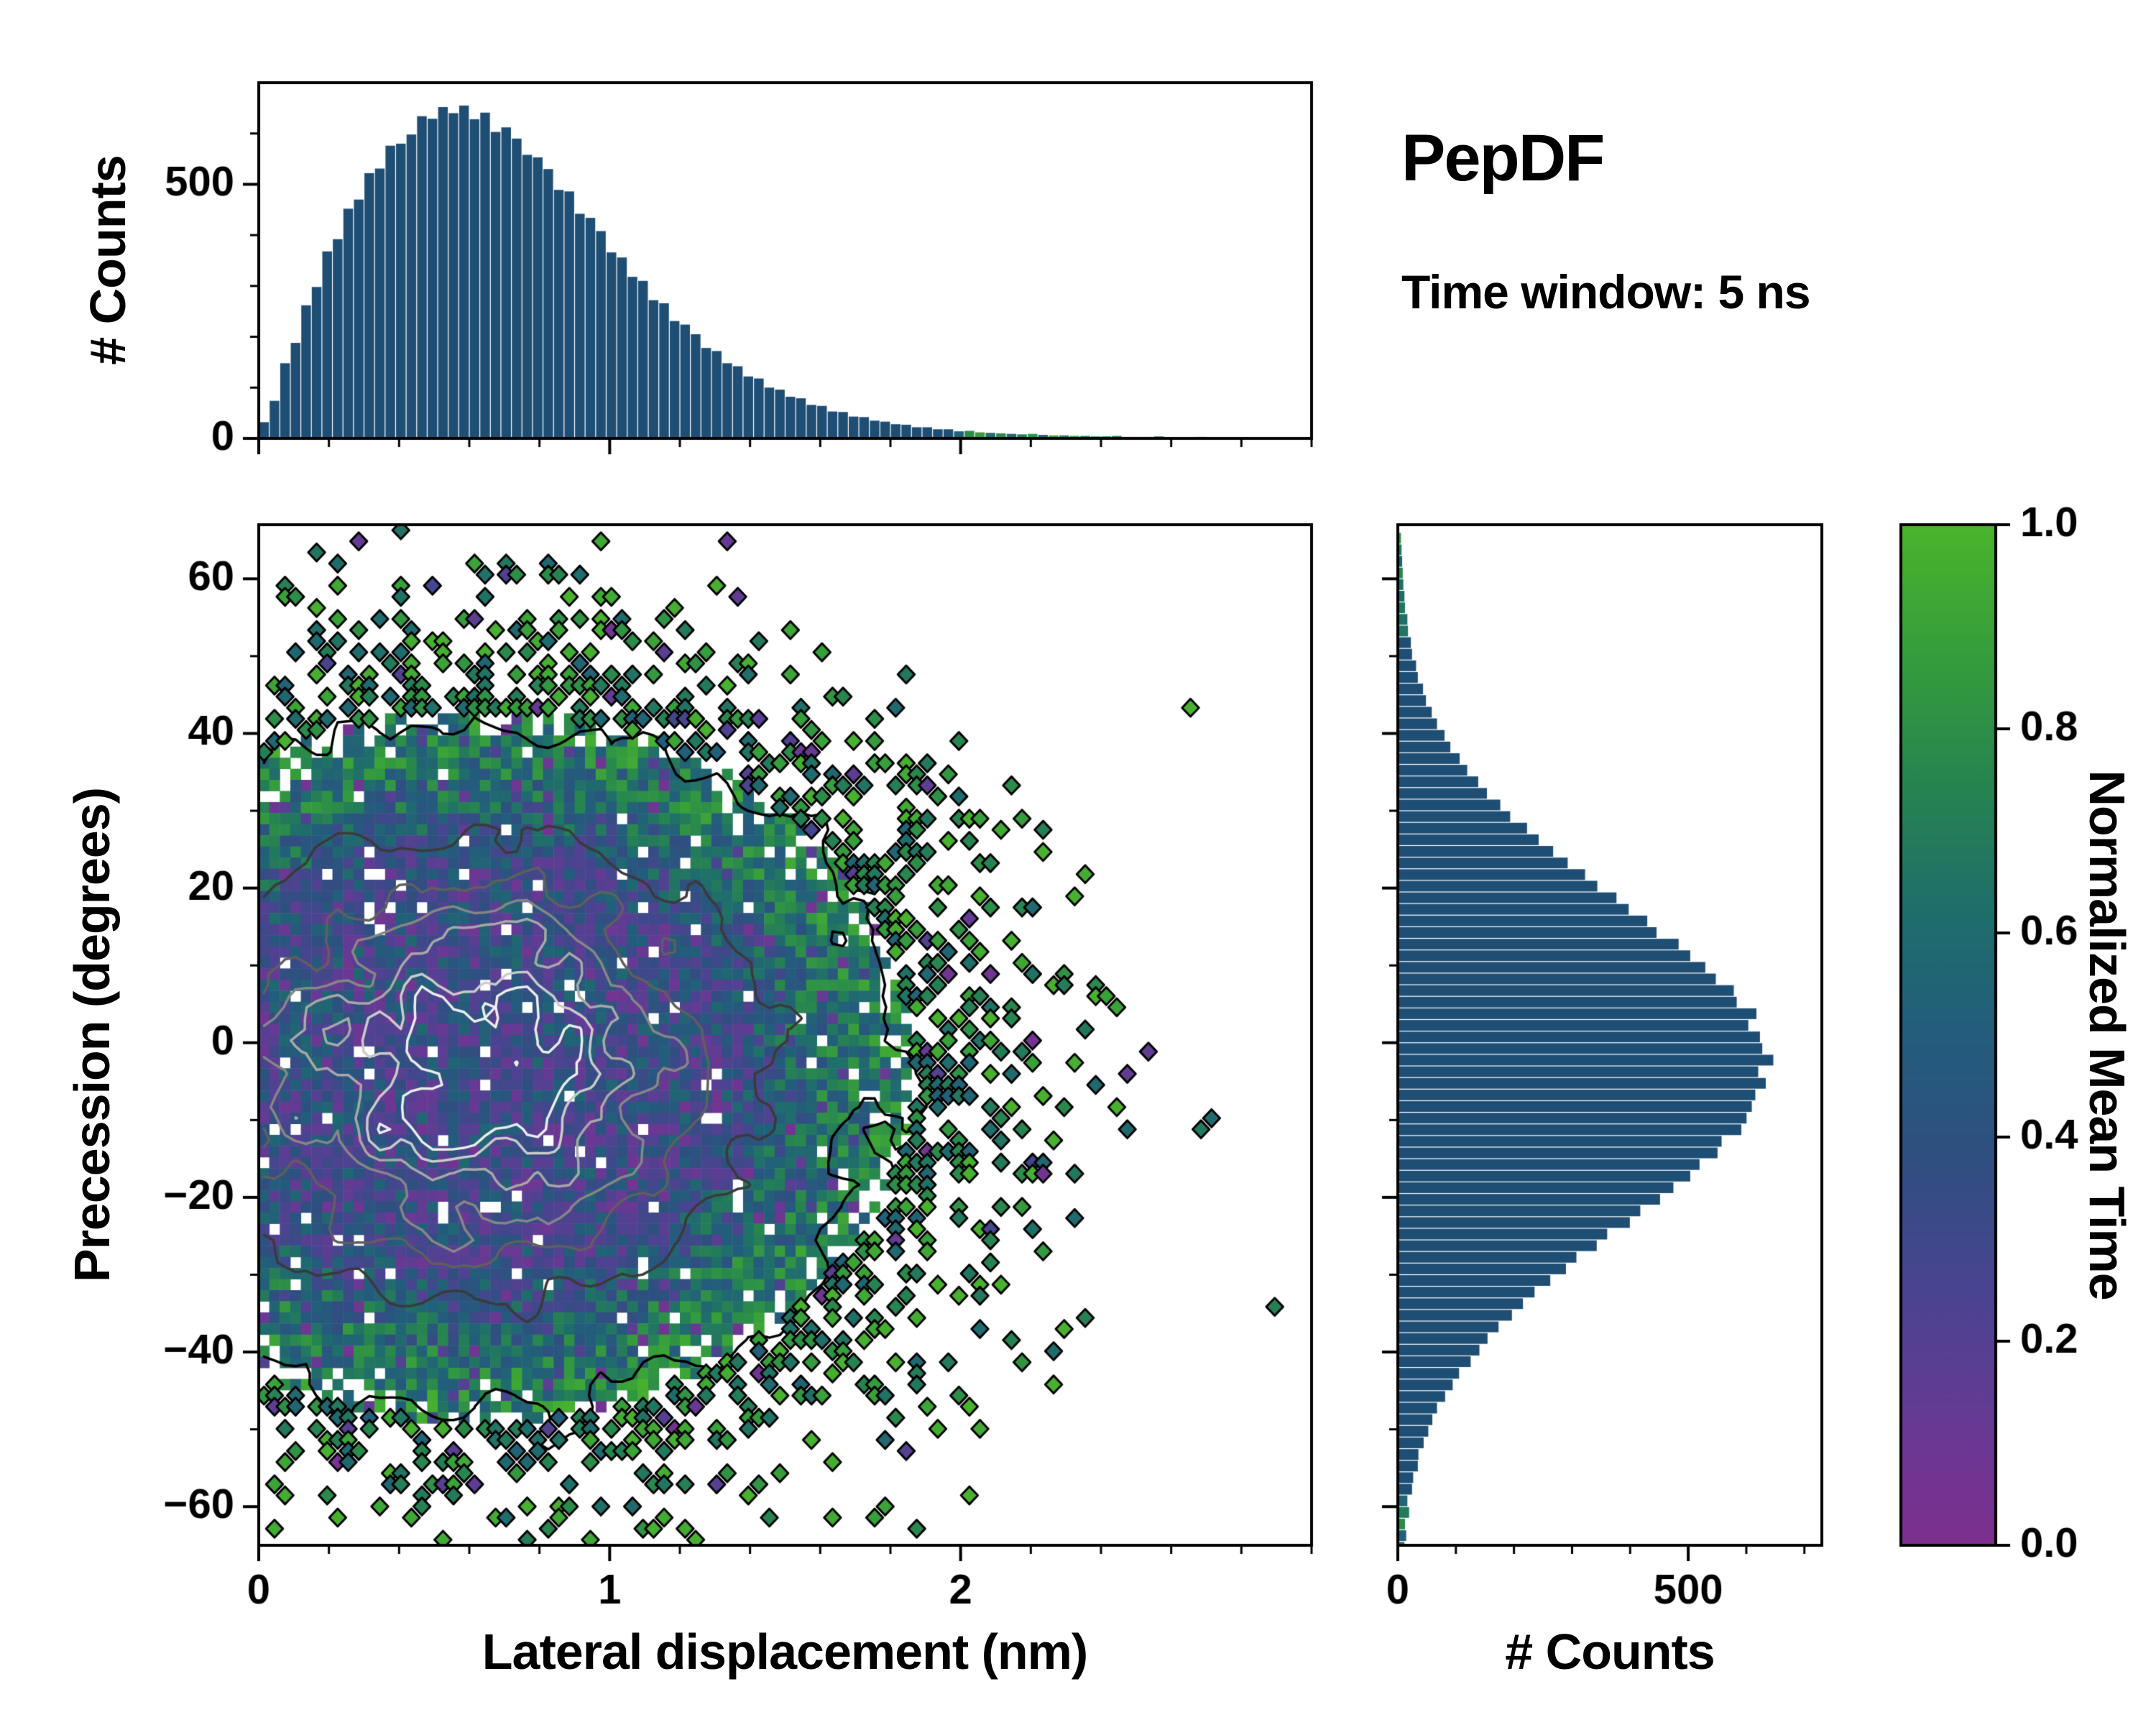 This screenshot has width=2156, height=1725. What do you see at coordinates (785, 1652) in the screenshot?
I see `main-xlabel: Lateral displacement (nm)` at bounding box center [785, 1652].